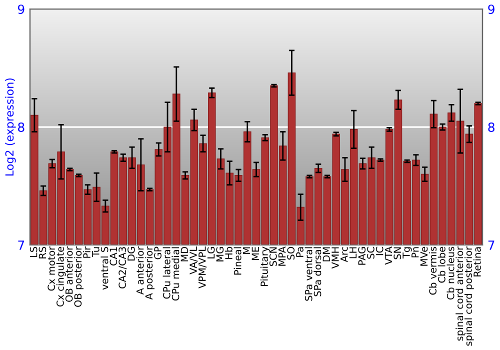 The image size is (500, 350). Describe the element at coordinates (491, 245) in the screenshot. I see `y2-tick-label: 7` at that location.